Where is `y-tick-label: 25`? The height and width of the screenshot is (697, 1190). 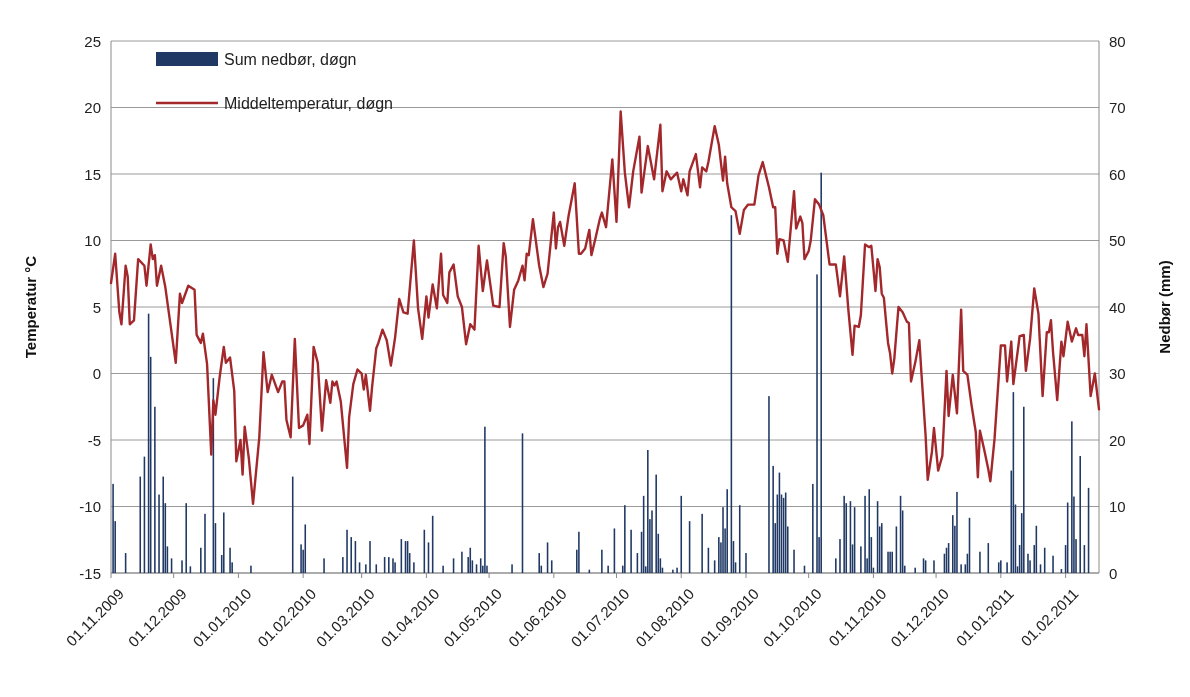 y-tick-label: 25 is located at coordinates (92, 41).